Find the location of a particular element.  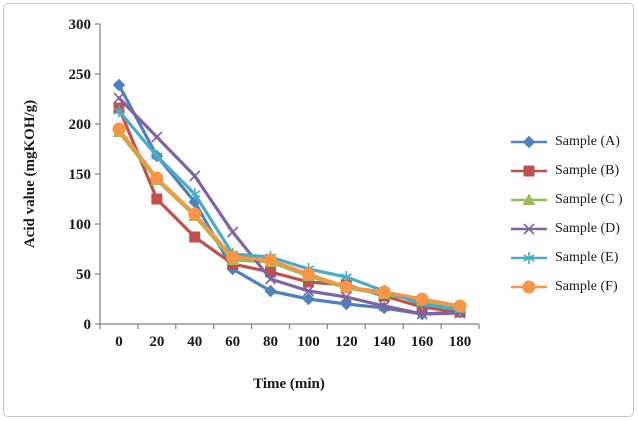

x-tick-label: 60 is located at coordinates (232, 342).